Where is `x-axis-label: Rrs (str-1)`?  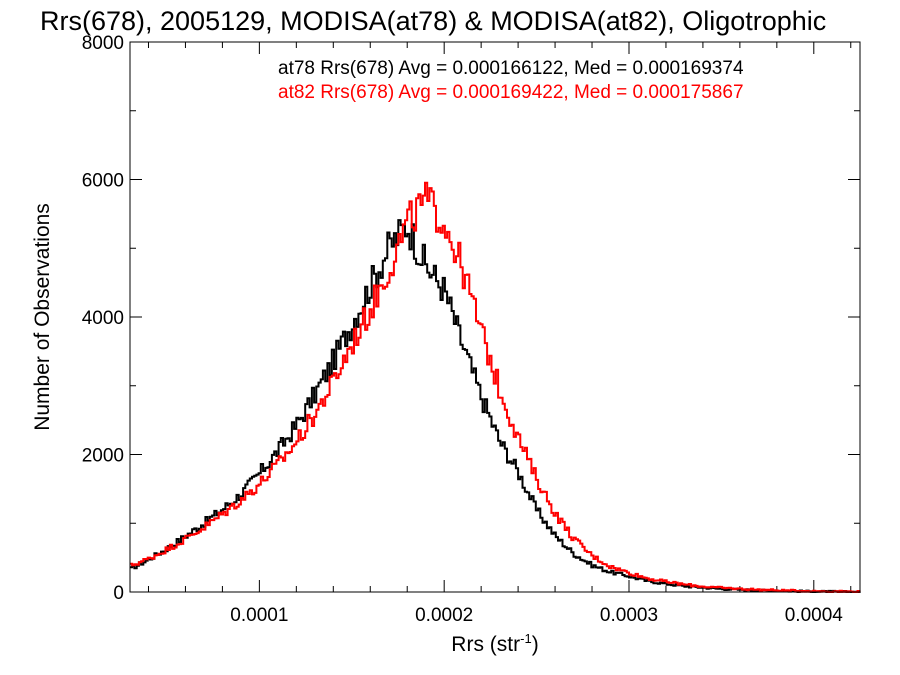
x-axis-label: Rrs (str-1) is located at coordinates (494, 643).